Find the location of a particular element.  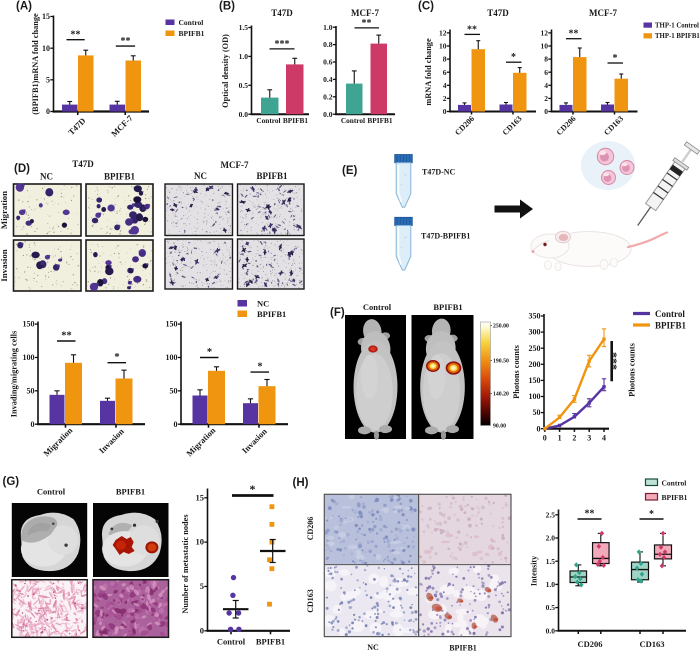

svg-text: (B) is located at coordinates (227, 7).